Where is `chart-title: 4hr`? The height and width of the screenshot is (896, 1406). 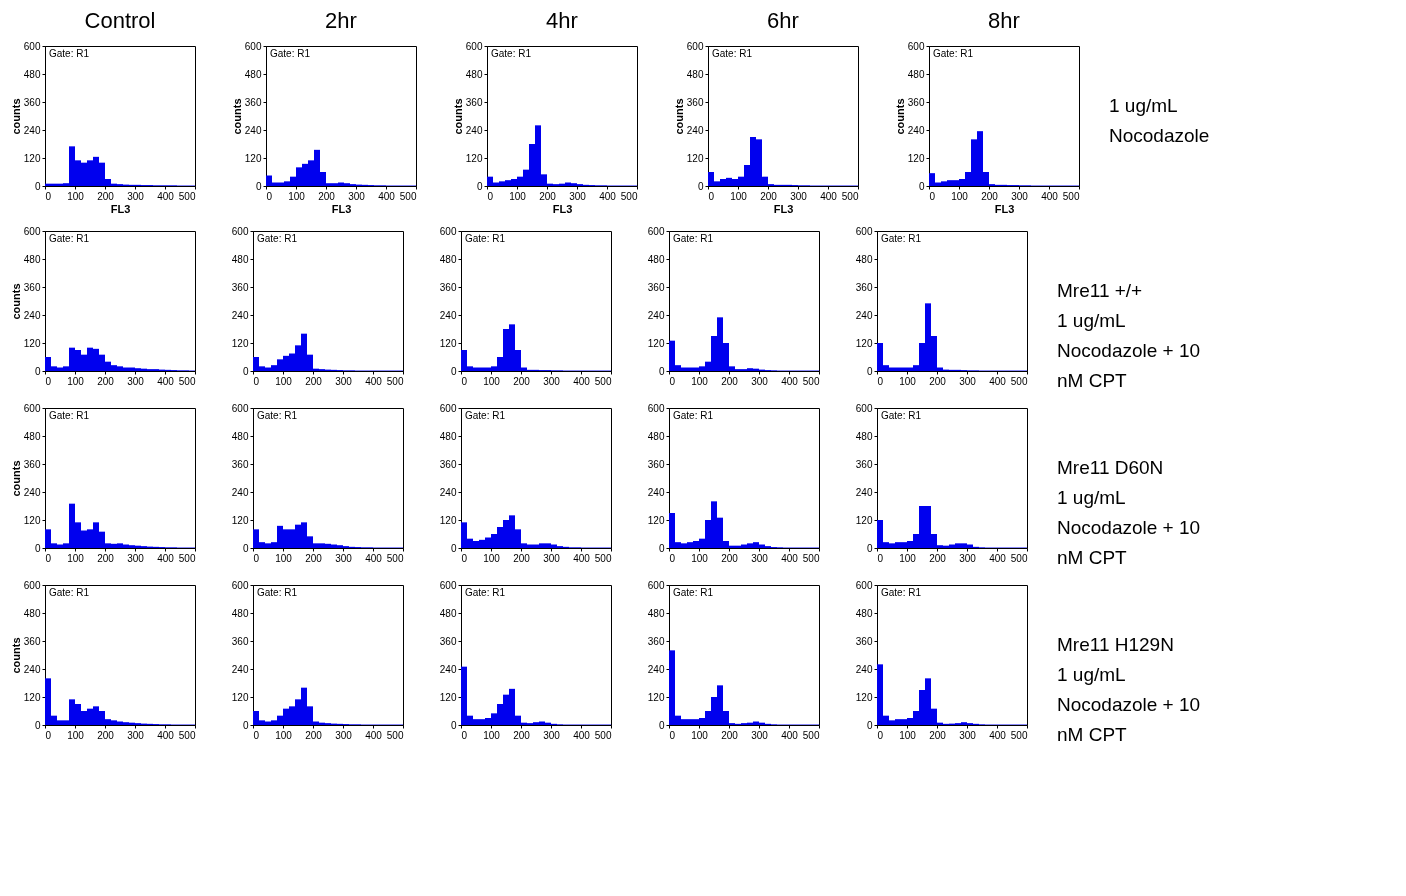 chart-title: 4hr is located at coordinates (562, 20).